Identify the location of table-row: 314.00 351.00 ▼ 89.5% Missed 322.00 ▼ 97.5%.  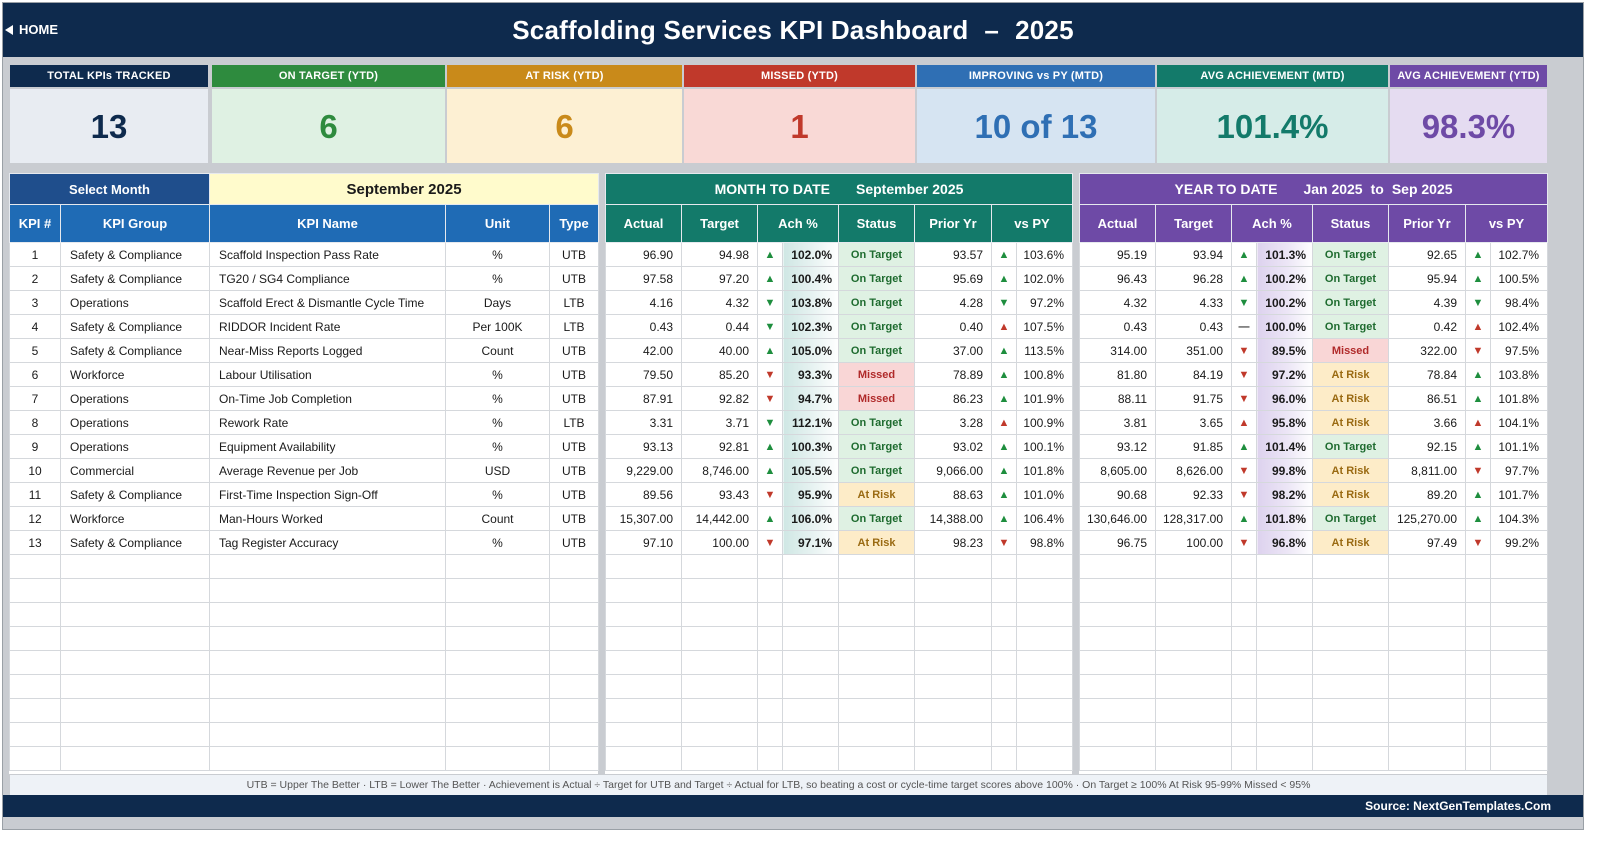
(1314, 350).